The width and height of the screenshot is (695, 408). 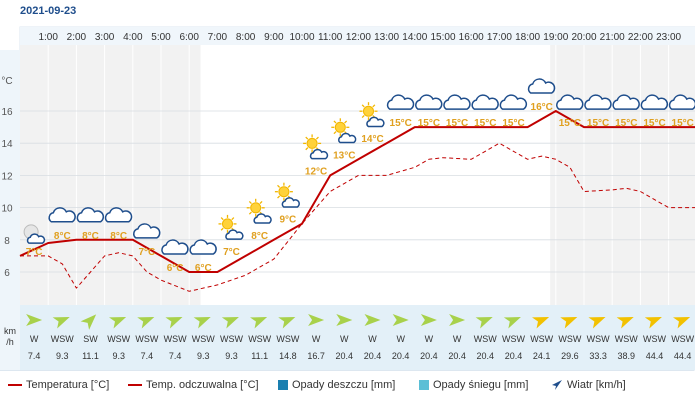 I want to click on wind-speed: 44.4, so click(x=655, y=356).